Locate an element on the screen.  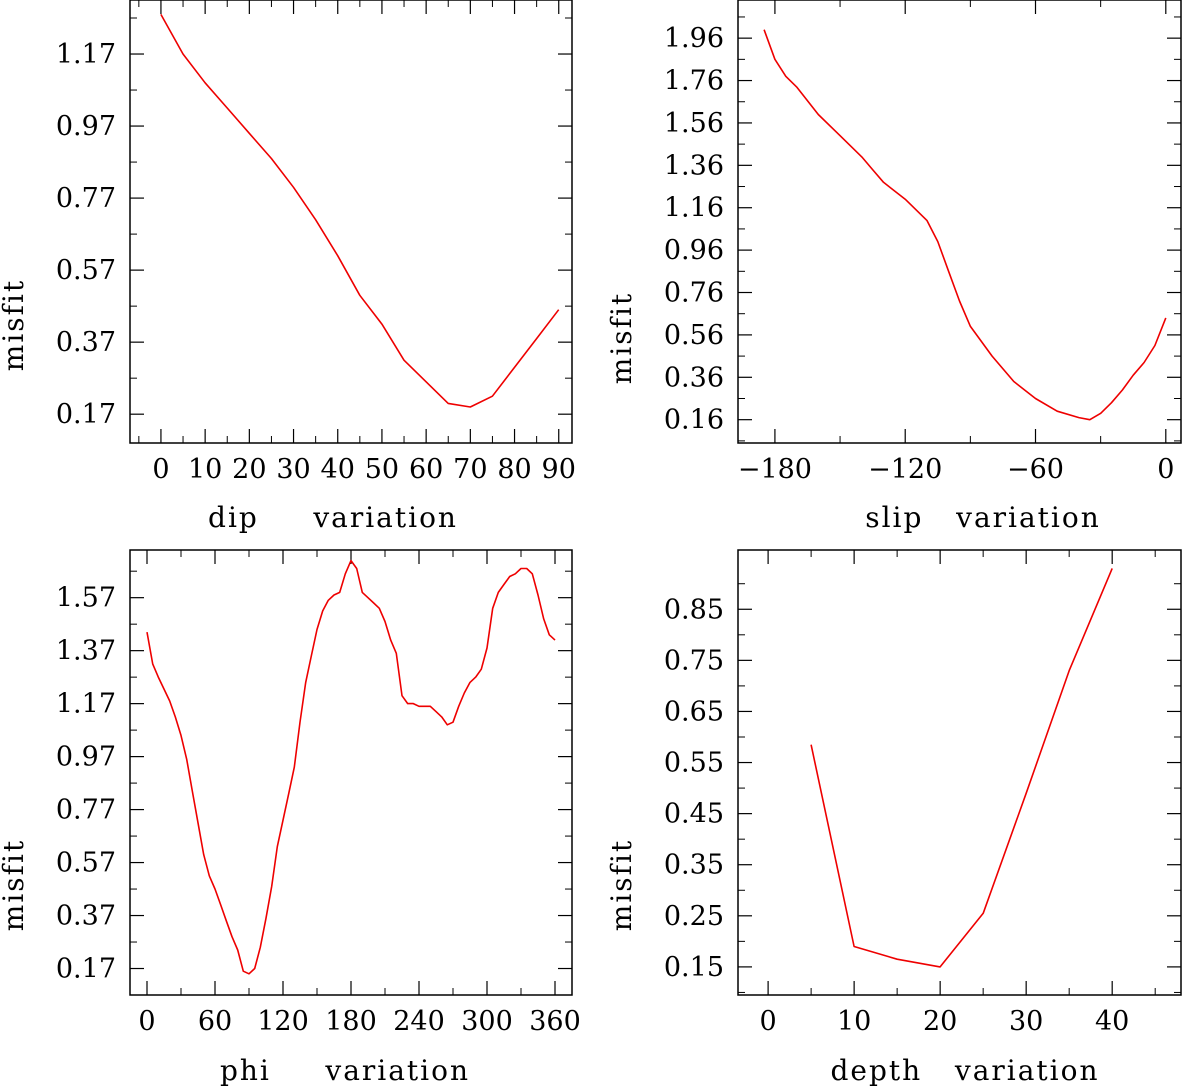
slip-x-tick-label: −180 is located at coordinates (775, 469).